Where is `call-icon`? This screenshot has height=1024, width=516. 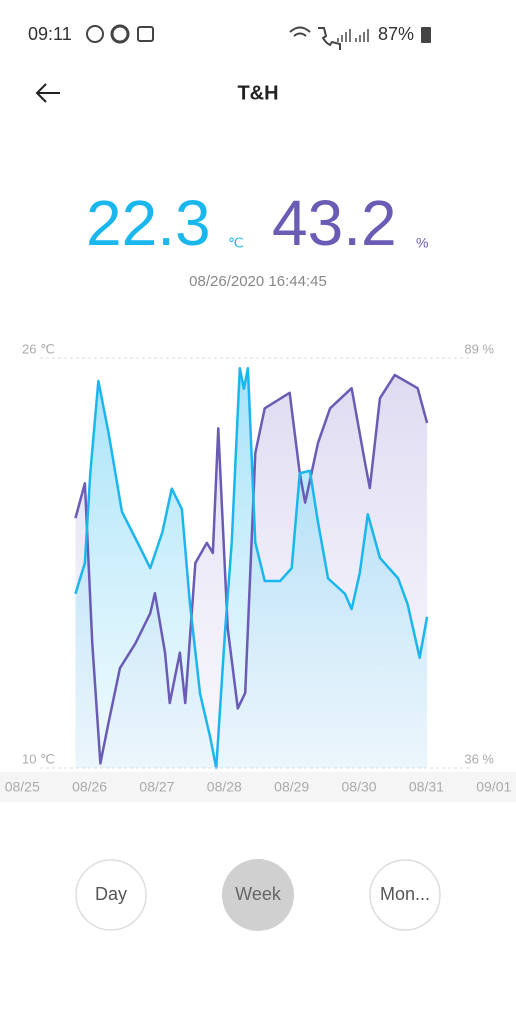
call-icon is located at coordinates (329, 38).